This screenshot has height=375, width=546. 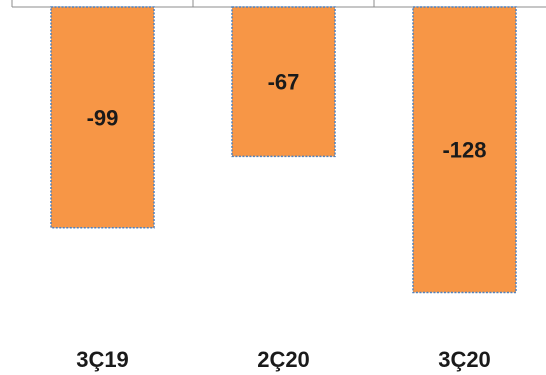 I want to click on data-label: -67, so click(x=284, y=82).